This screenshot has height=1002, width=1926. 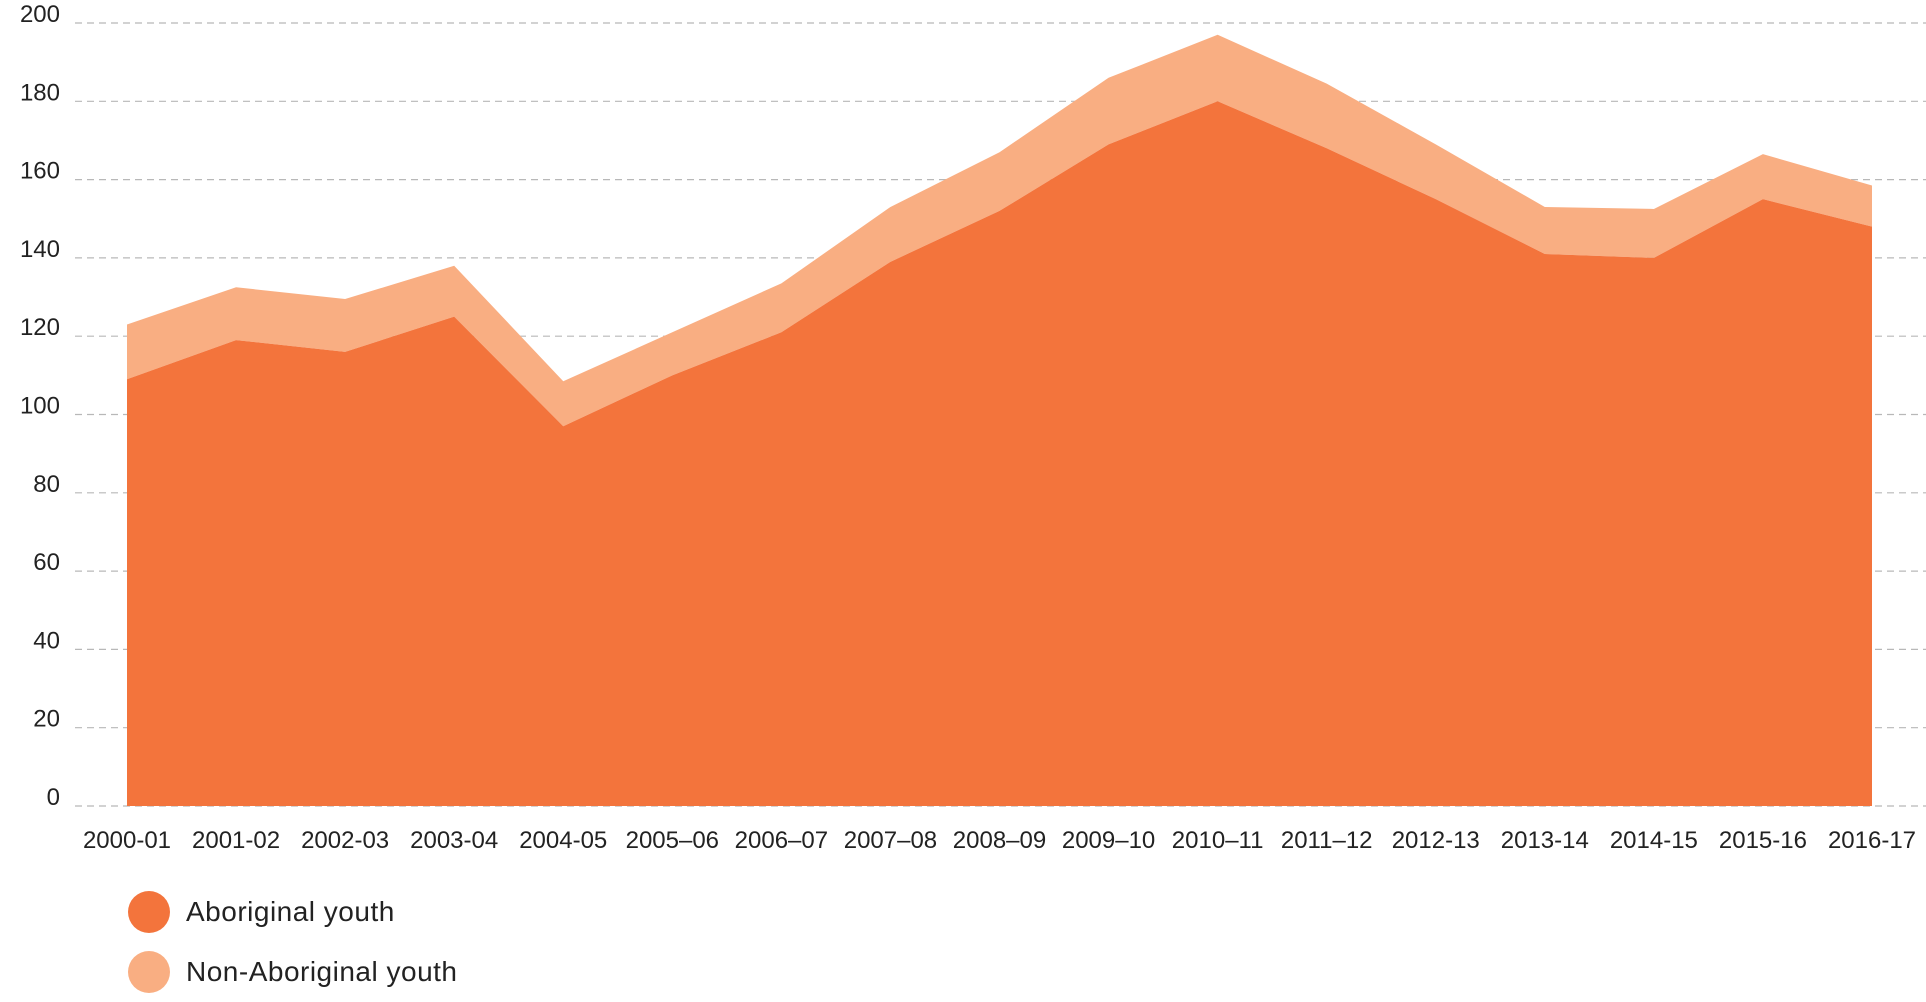 I want to click on x-tick-label: 2007–08, so click(x=890, y=840).